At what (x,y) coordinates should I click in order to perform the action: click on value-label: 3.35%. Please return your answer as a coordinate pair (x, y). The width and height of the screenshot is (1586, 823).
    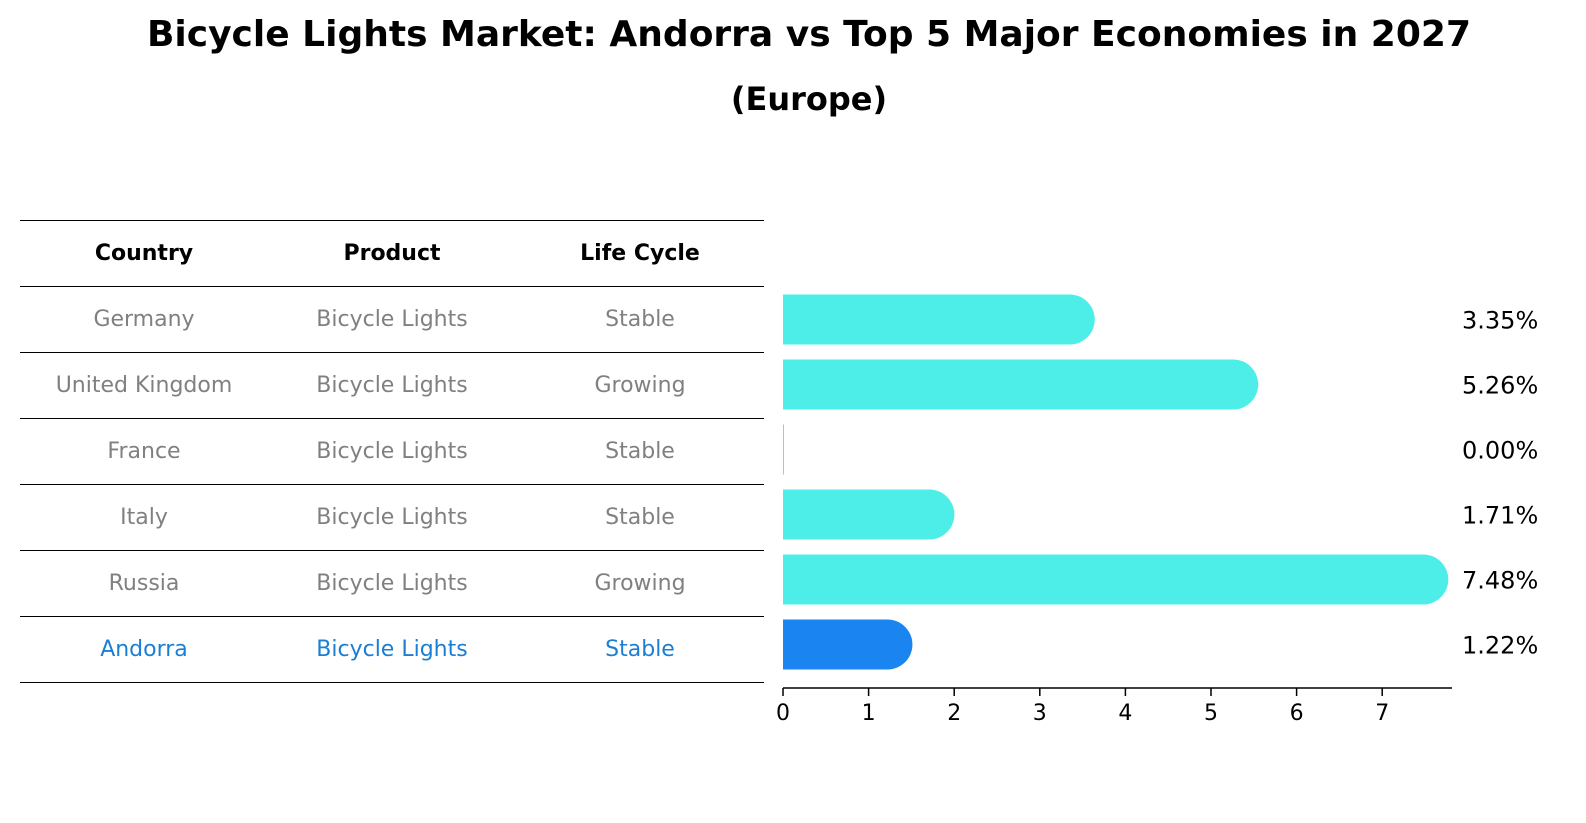
    Looking at the image, I should click on (1500, 321).